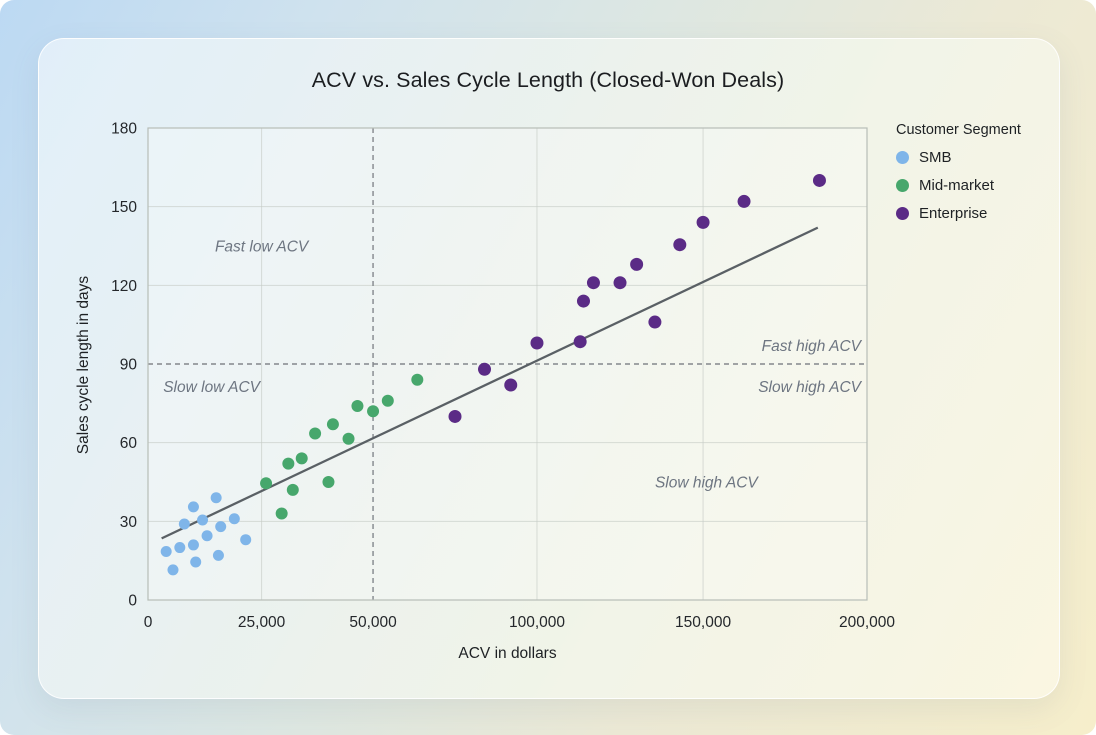 The height and width of the screenshot is (735, 1096). What do you see at coordinates (935, 157) in the screenshot?
I see `legend-item-label: SMB` at bounding box center [935, 157].